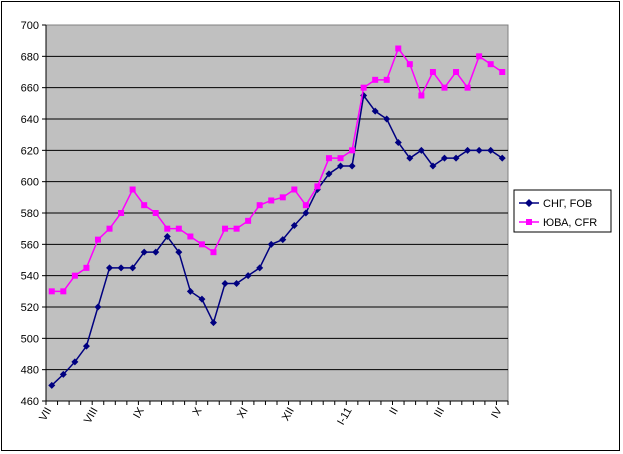 This screenshot has height=454, width=623. I want to click on x-tick-label: XII, so click(288, 415).